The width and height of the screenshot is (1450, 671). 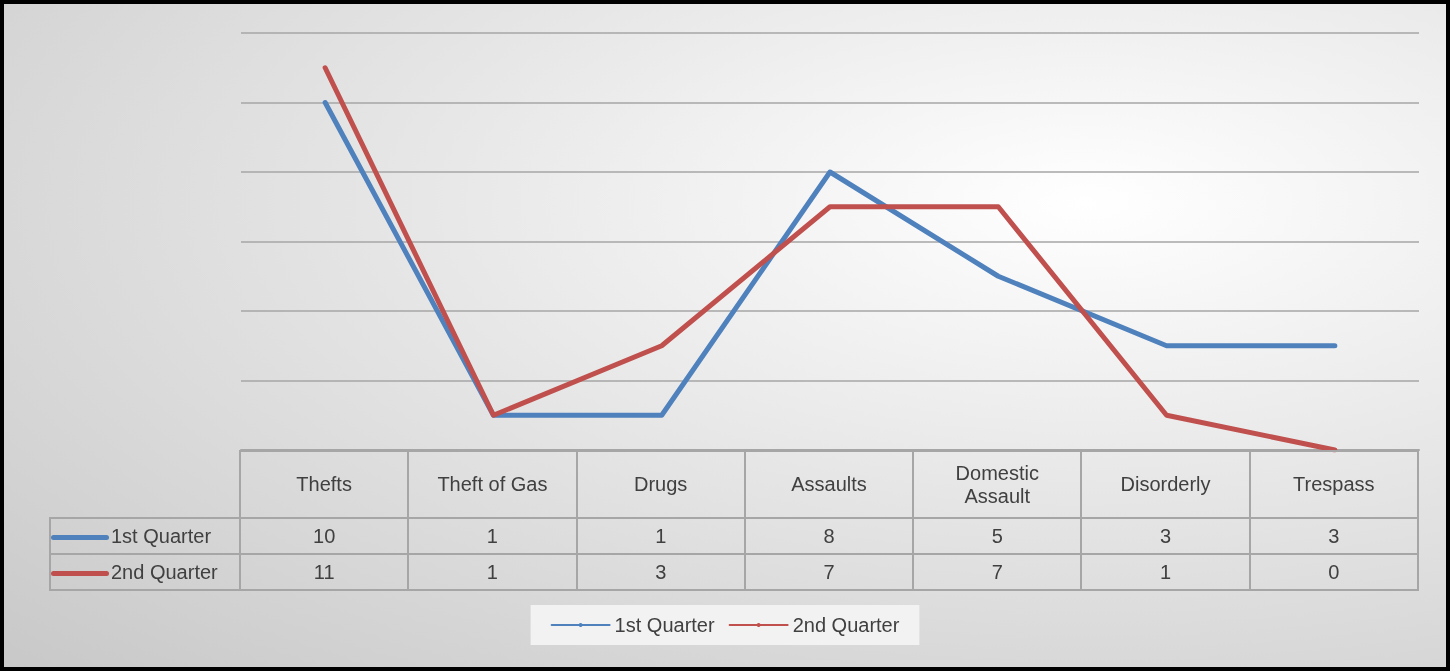 I want to click on legend-label: 2nd Quarter, so click(x=145, y=572).